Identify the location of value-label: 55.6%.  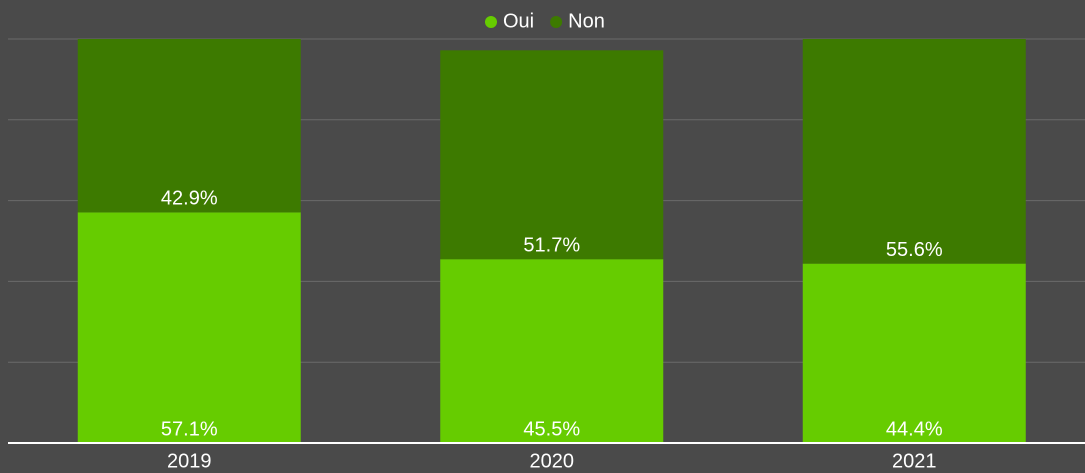
(914, 250).